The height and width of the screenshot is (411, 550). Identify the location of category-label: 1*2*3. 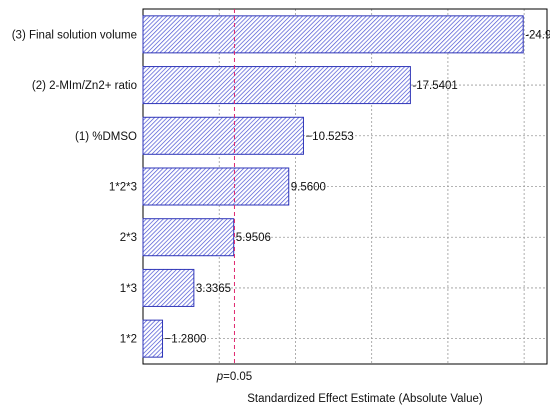
(123, 188).